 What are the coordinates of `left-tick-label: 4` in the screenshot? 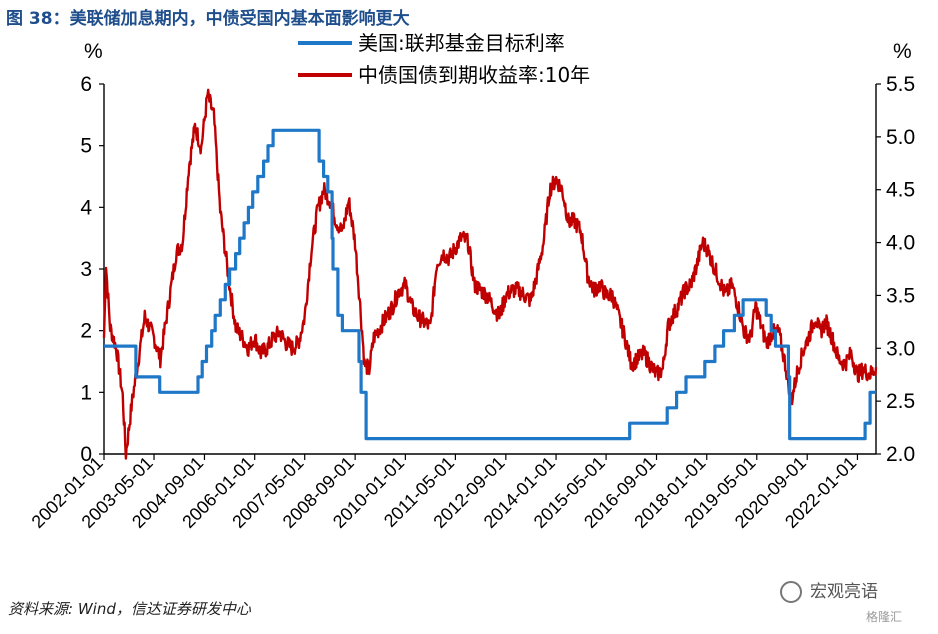 It's located at (86, 207).